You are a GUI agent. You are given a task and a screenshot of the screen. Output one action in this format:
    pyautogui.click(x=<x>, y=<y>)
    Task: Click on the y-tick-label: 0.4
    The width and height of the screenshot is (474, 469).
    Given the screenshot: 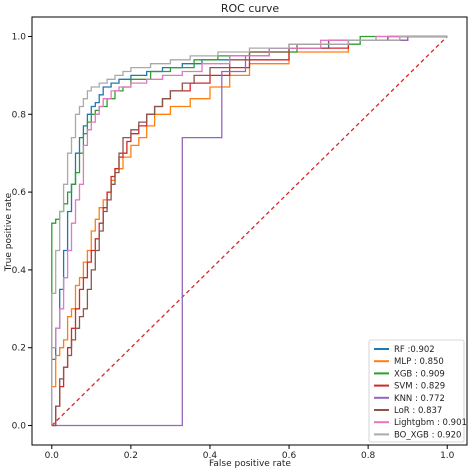 What is the action you would take?
    pyautogui.click(x=19, y=271)
    